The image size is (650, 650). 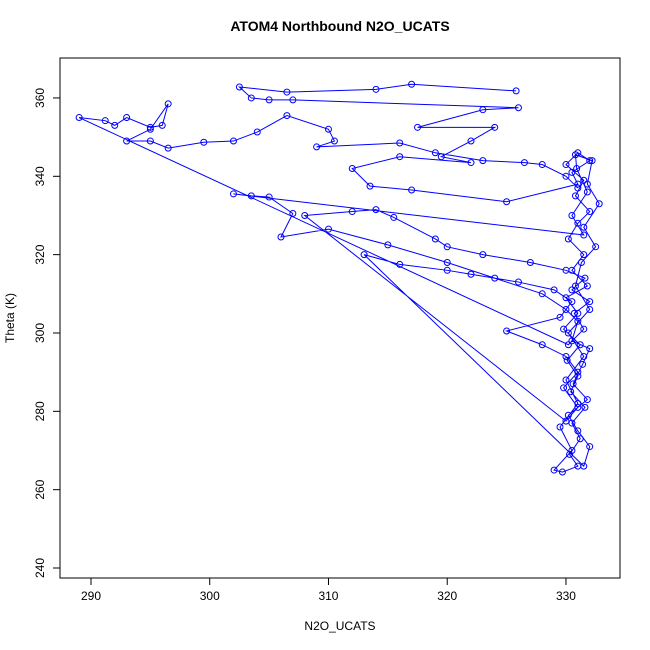 I want to click on y-tick-label: 300, so click(x=40, y=333).